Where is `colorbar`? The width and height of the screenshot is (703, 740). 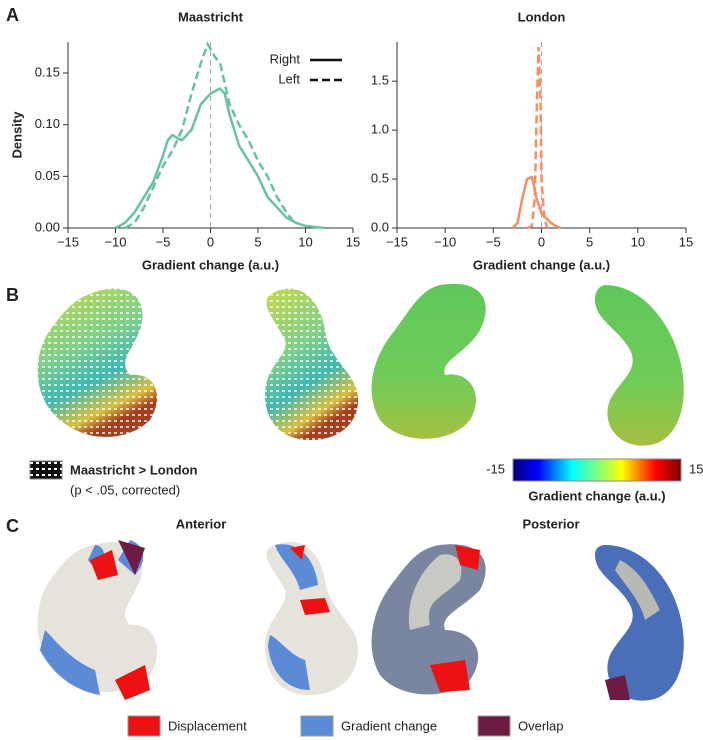 colorbar is located at coordinates (597, 470).